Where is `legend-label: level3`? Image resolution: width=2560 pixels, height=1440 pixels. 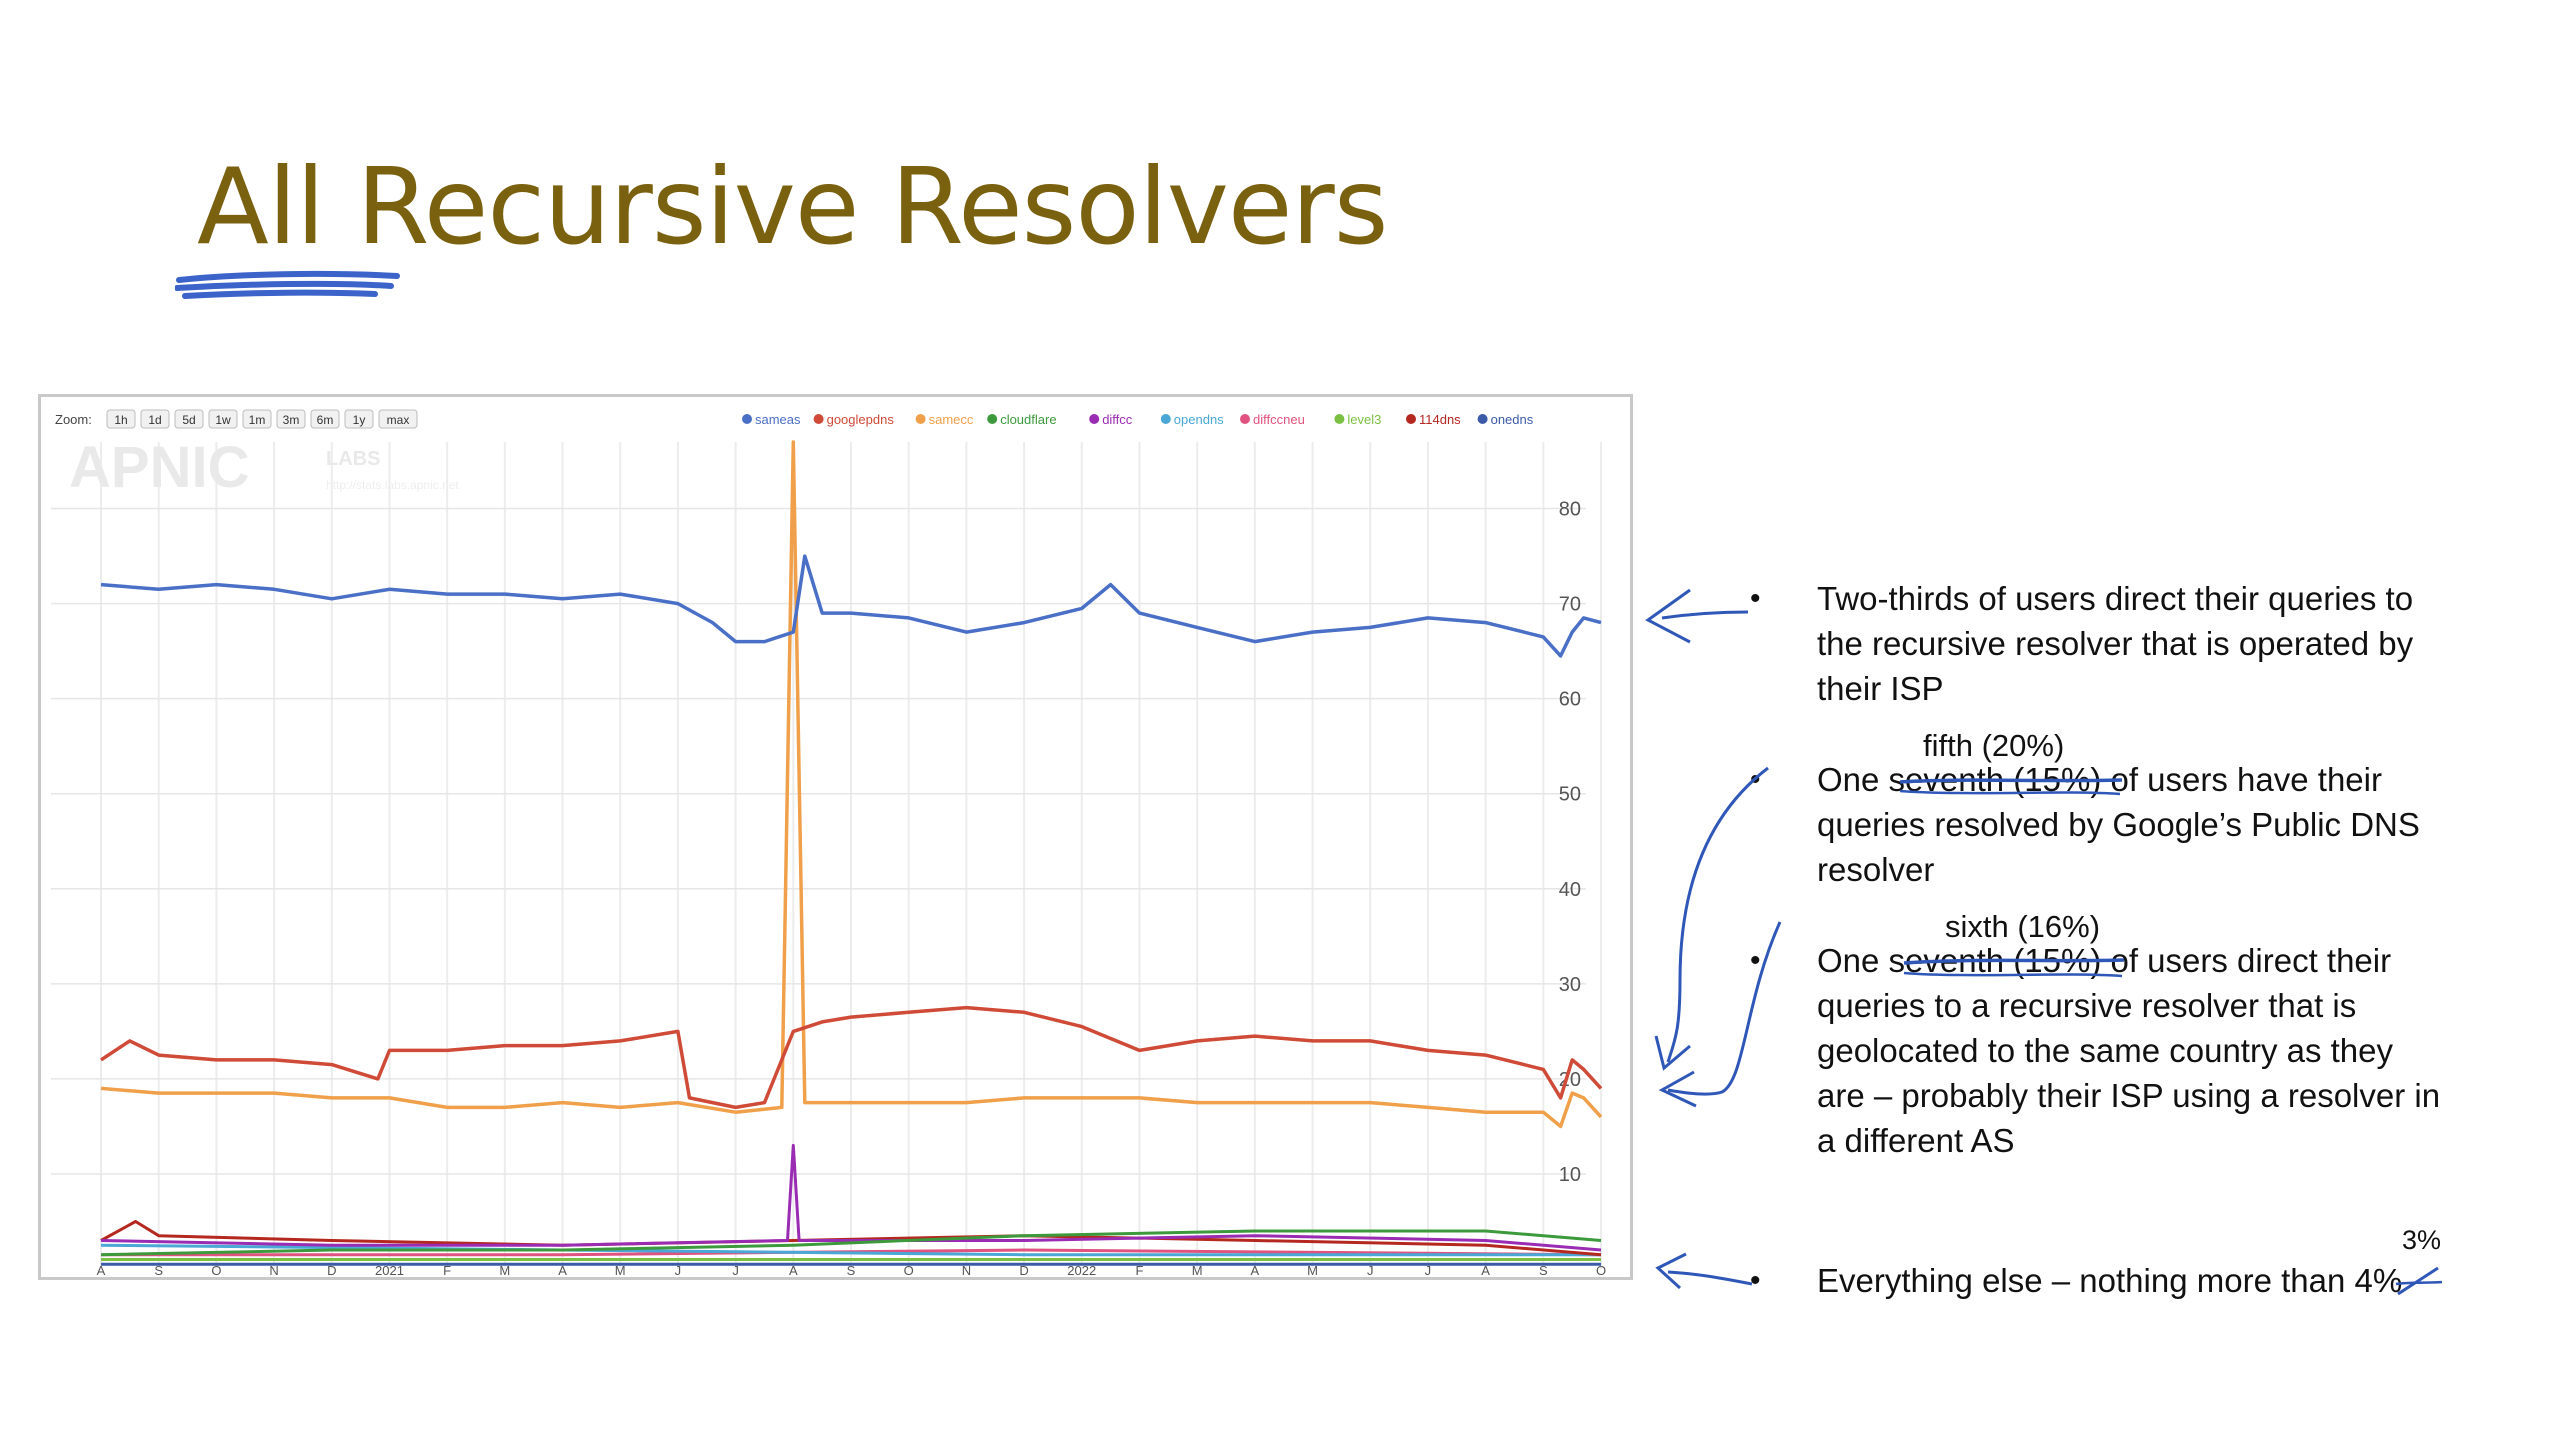
legend-label: level3 is located at coordinates (1364, 419).